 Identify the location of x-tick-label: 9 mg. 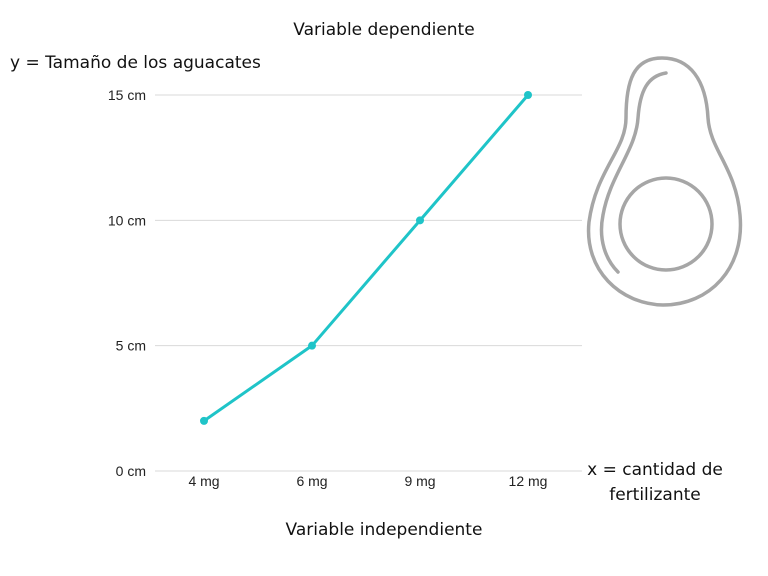
(419, 481).